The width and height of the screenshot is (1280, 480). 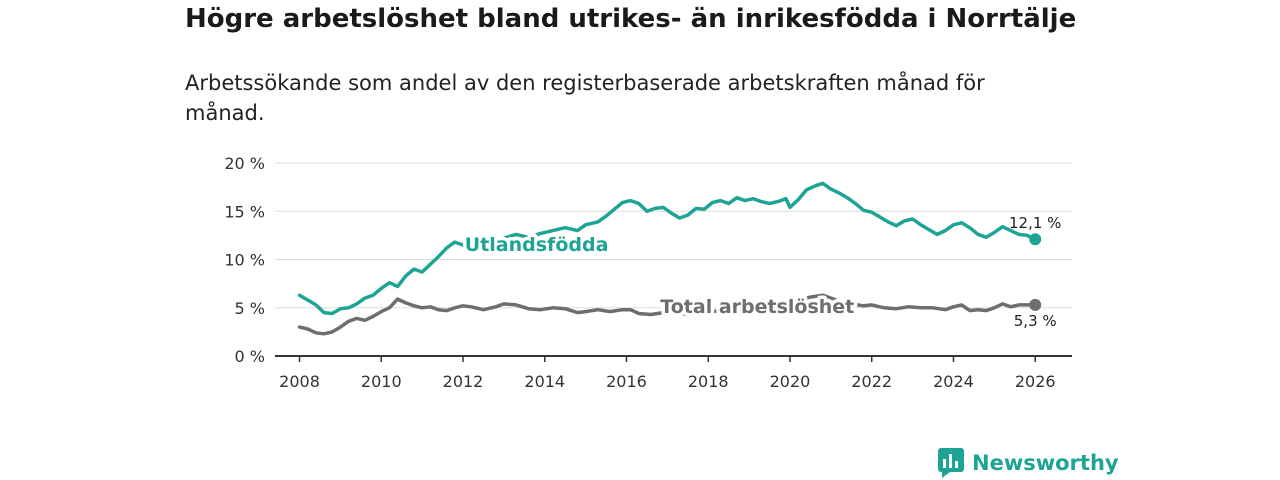 What do you see at coordinates (626, 381) in the screenshot?
I see `x-tick-label: 2016` at bounding box center [626, 381].